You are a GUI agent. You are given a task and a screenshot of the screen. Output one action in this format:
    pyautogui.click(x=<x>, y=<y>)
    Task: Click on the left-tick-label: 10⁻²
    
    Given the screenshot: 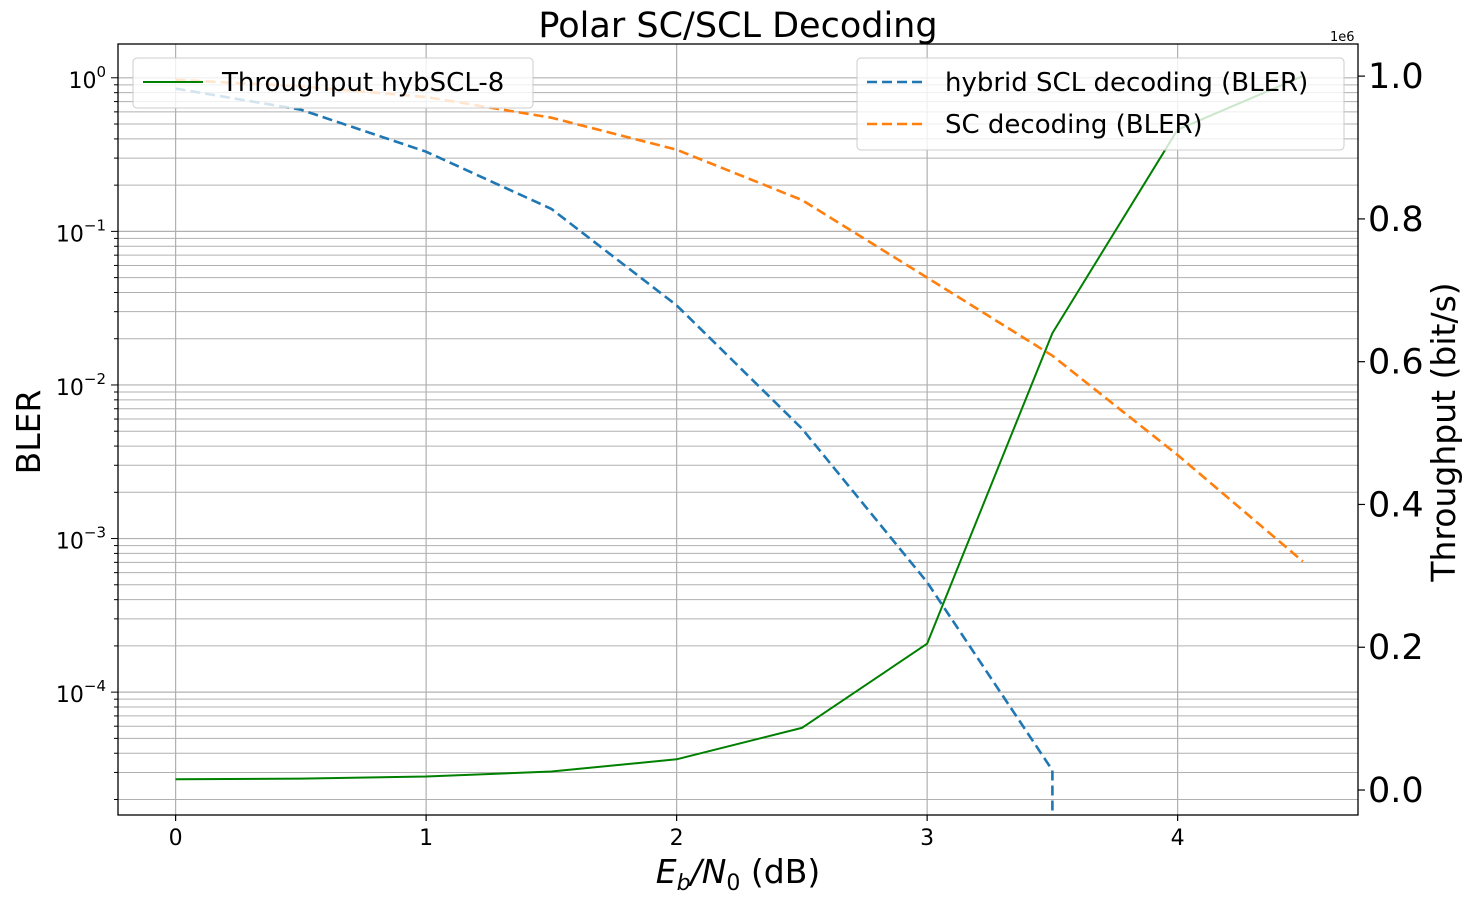 What is the action you would take?
    pyautogui.click(x=81, y=385)
    